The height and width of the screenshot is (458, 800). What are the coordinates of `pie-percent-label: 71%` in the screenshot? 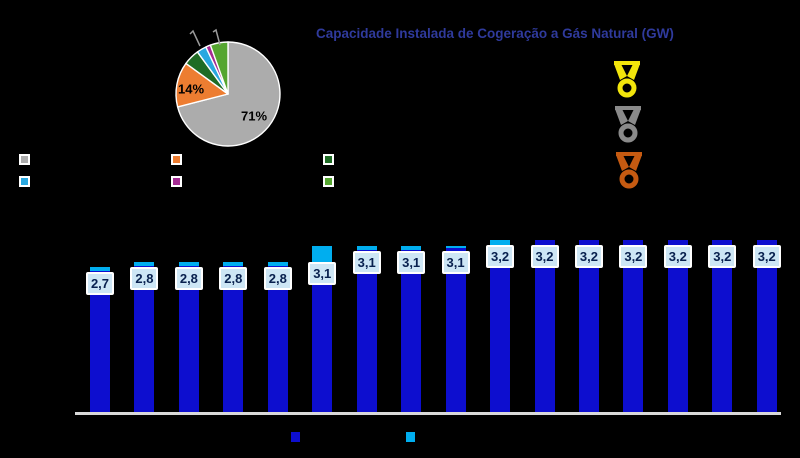 It's located at (254, 116).